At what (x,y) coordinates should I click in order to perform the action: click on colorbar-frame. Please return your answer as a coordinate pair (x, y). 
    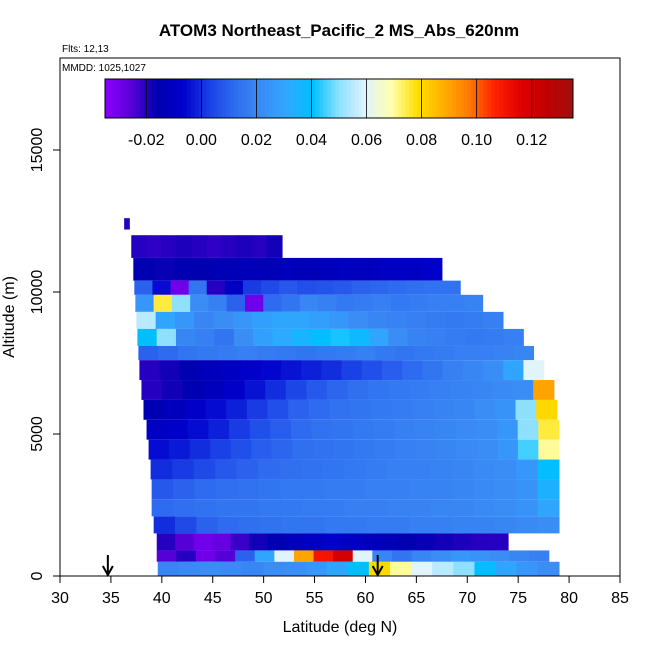
    Looking at the image, I should click on (339, 98).